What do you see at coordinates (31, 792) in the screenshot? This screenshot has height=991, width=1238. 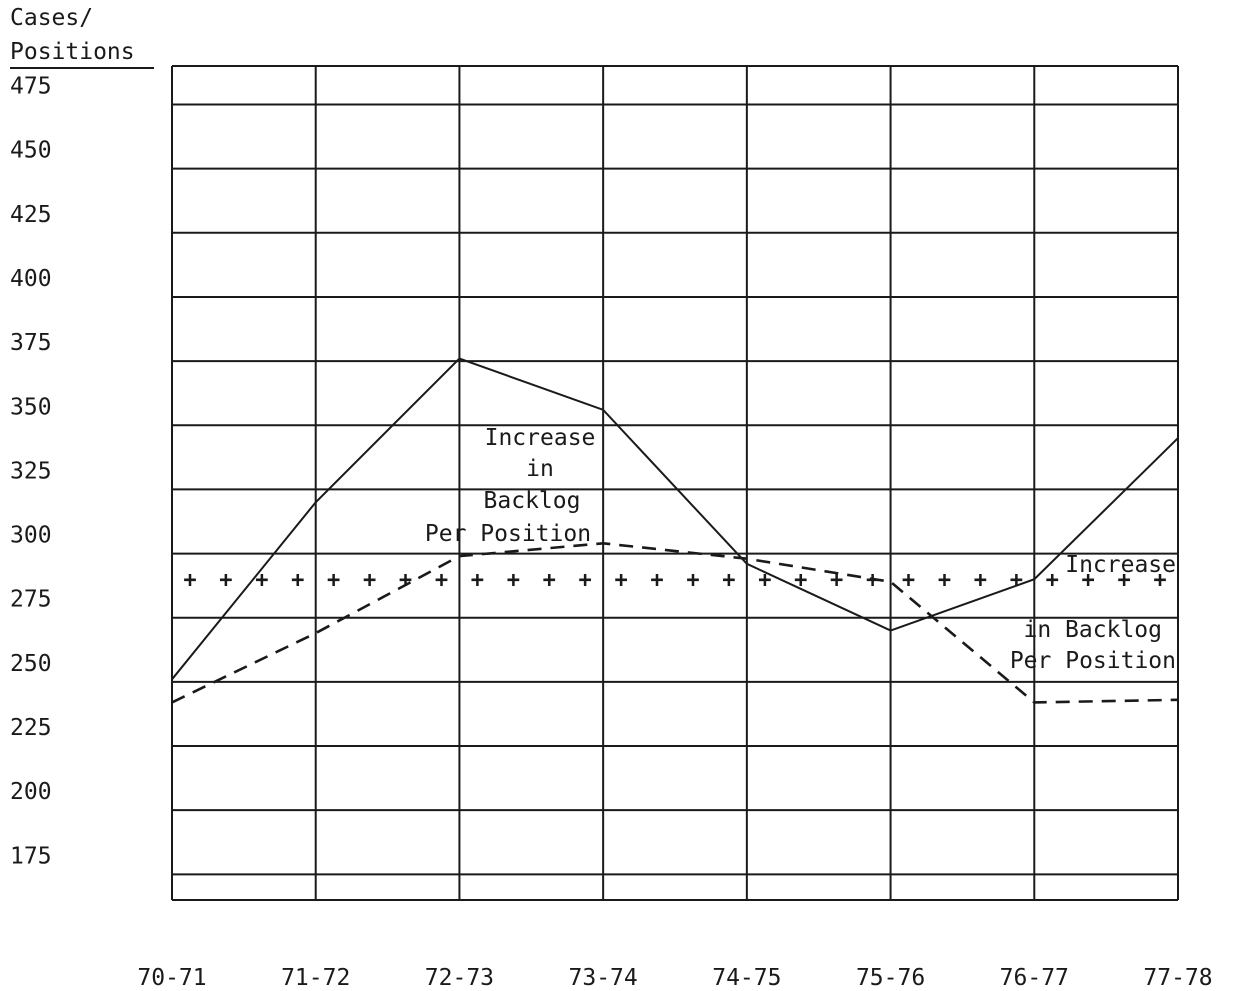 I see `y-tick-label: 200` at bounding box center [31, 792].